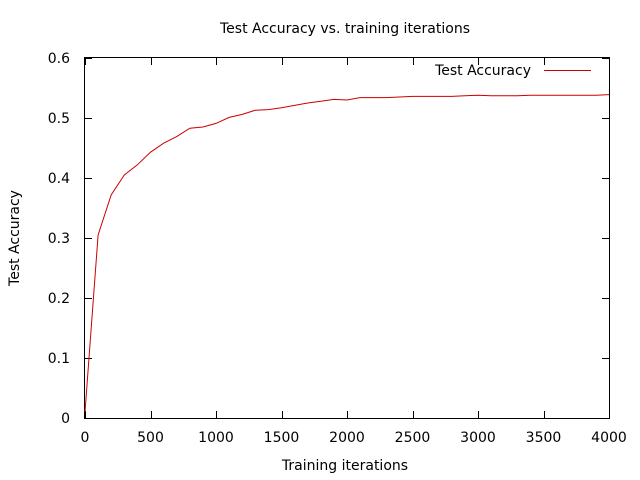 The height and width of the screenshot is (480, 640). I want to click on y-tick-label: 0.4, so click(59, 179).